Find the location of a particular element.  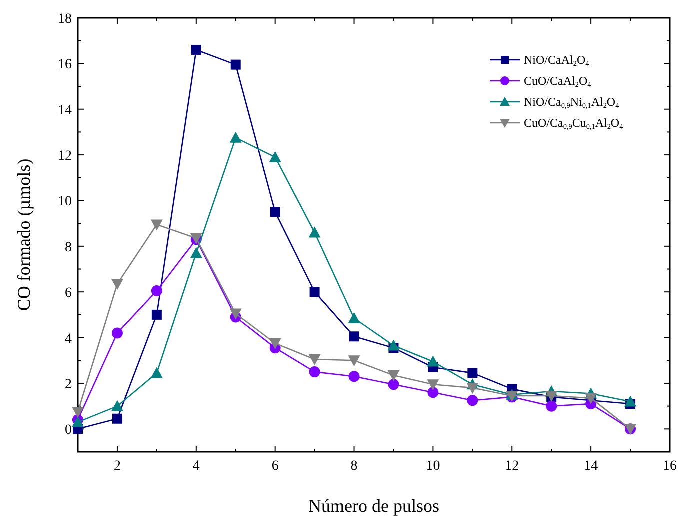

legend-label: NiO/Ca$_{0,9}$Ni$_{0,1}$Al$_{2}$O$_{4}$ is located at coordinates (572, 102).